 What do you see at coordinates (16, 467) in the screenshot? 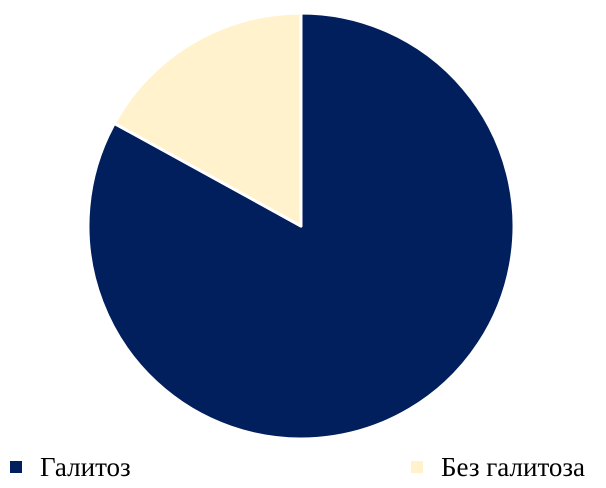
I see `legend-swatch-halitosis` at bounding box center [16, 467].